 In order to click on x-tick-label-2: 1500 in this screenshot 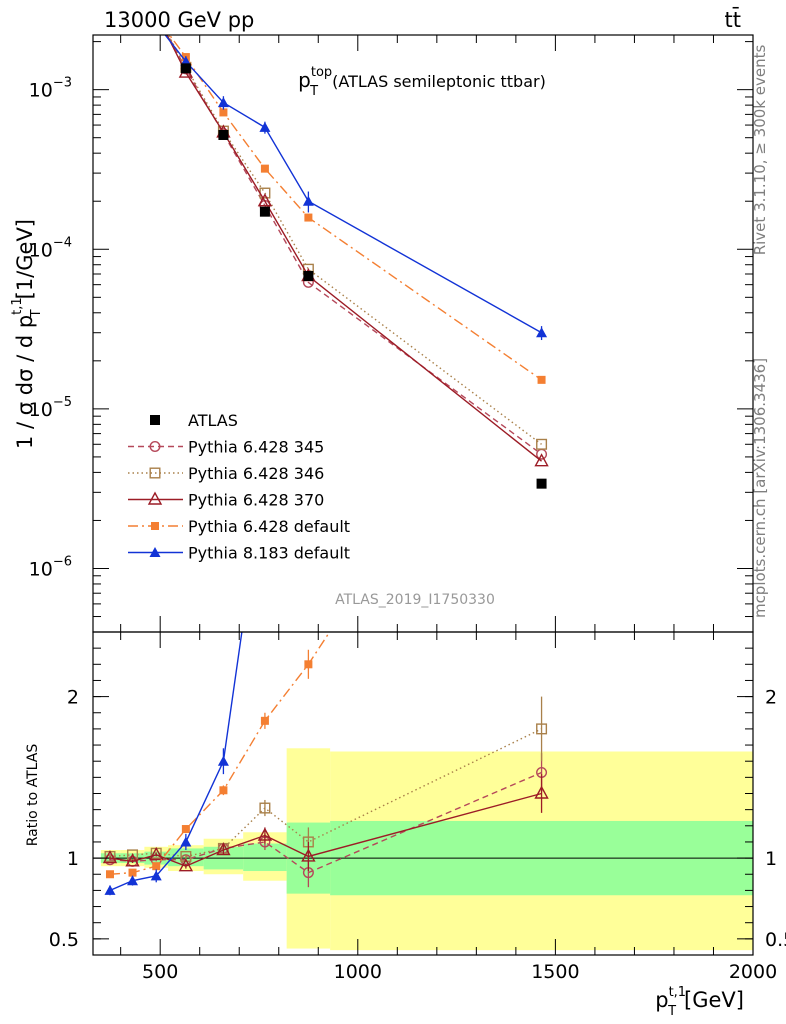, I will do `click(555, 972)`.